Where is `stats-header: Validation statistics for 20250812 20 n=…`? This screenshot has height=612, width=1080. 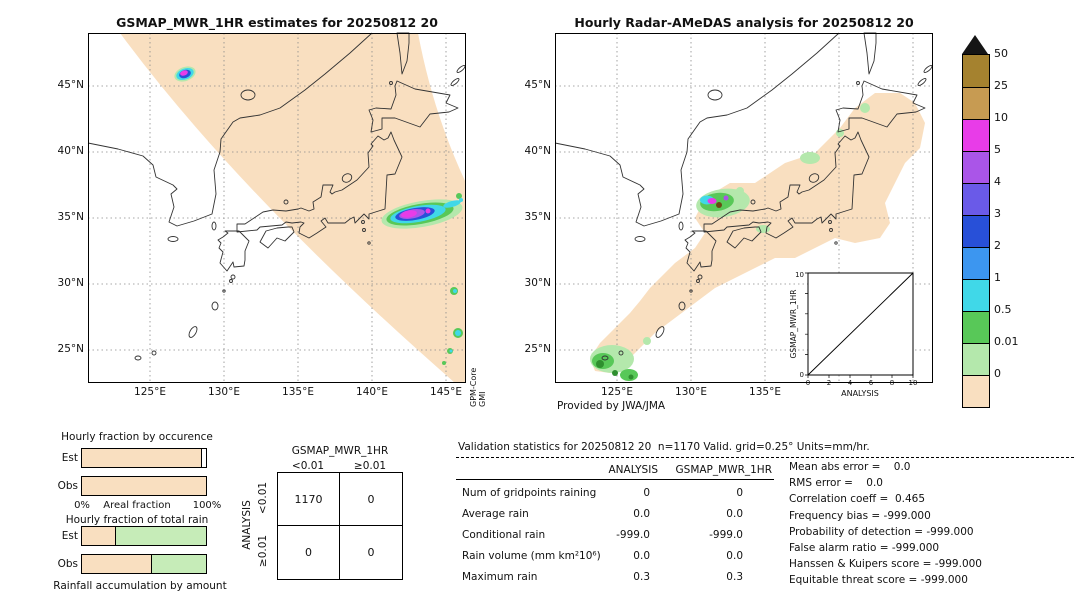 stats-header: Validation statistics for 20250812 20 n=… is located at coordinates (664, 447).